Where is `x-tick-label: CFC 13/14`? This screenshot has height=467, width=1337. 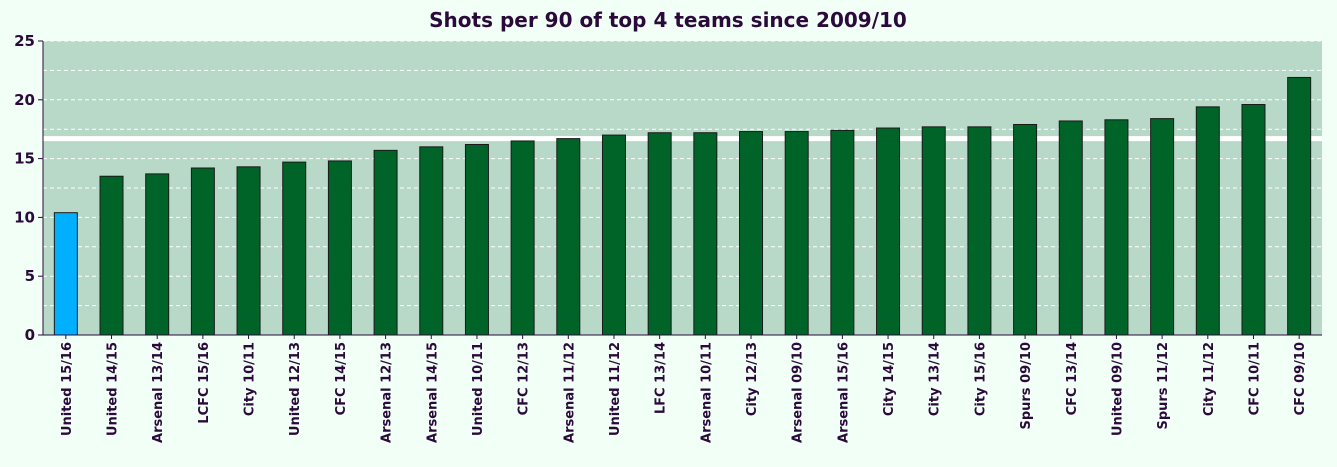 x-tick-label: CFC 13/14 is located at coordinates (1072, 378).